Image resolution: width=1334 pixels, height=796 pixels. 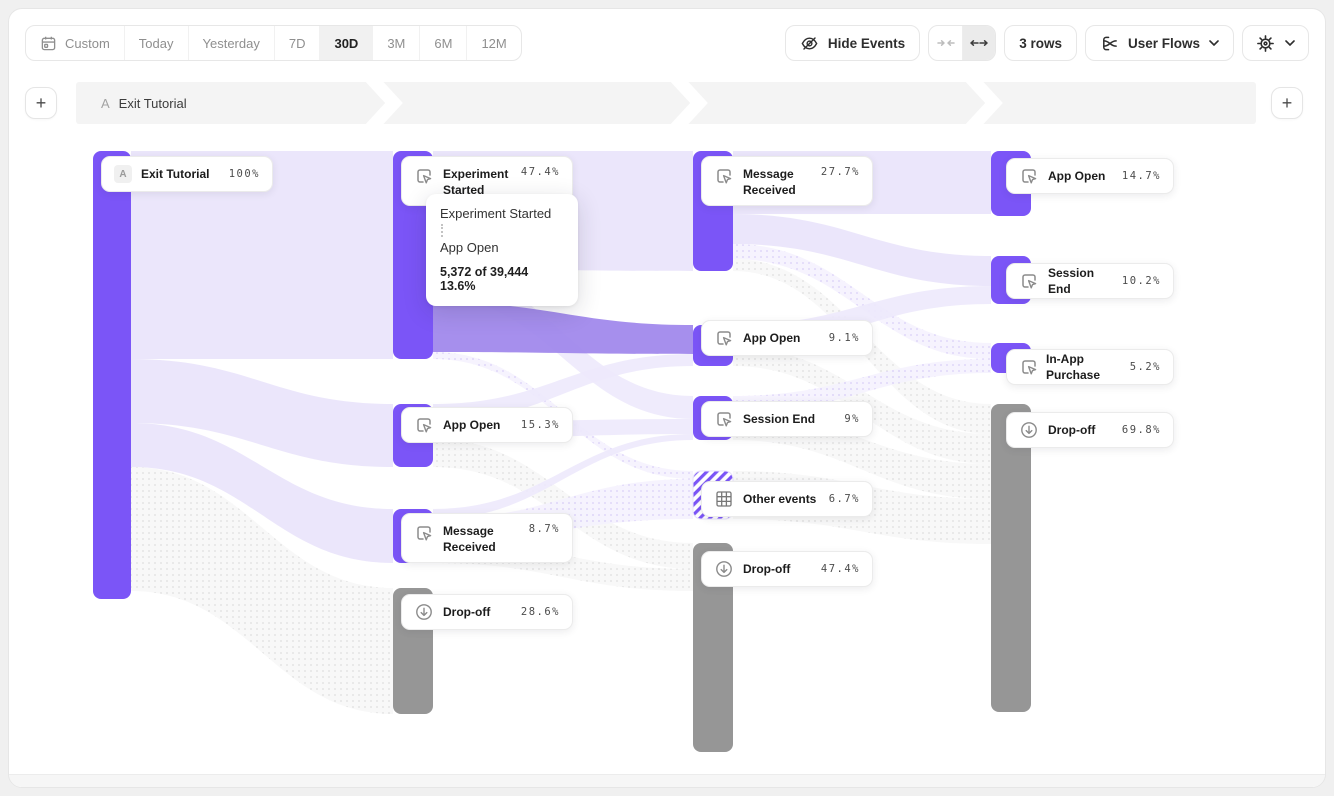 What do you see at coordinates (979, 43) in the screenshot?
I see `expand-columns-button` at bounding box center [979, 43].